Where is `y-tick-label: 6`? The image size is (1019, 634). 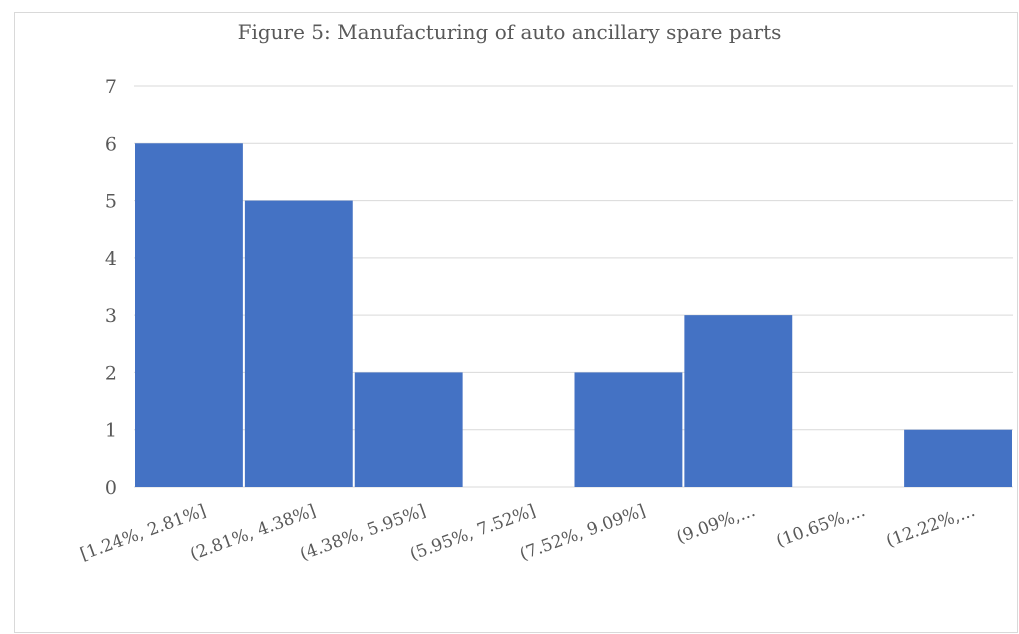
y-tick-label: 6 is located at coordinates (111, 144).